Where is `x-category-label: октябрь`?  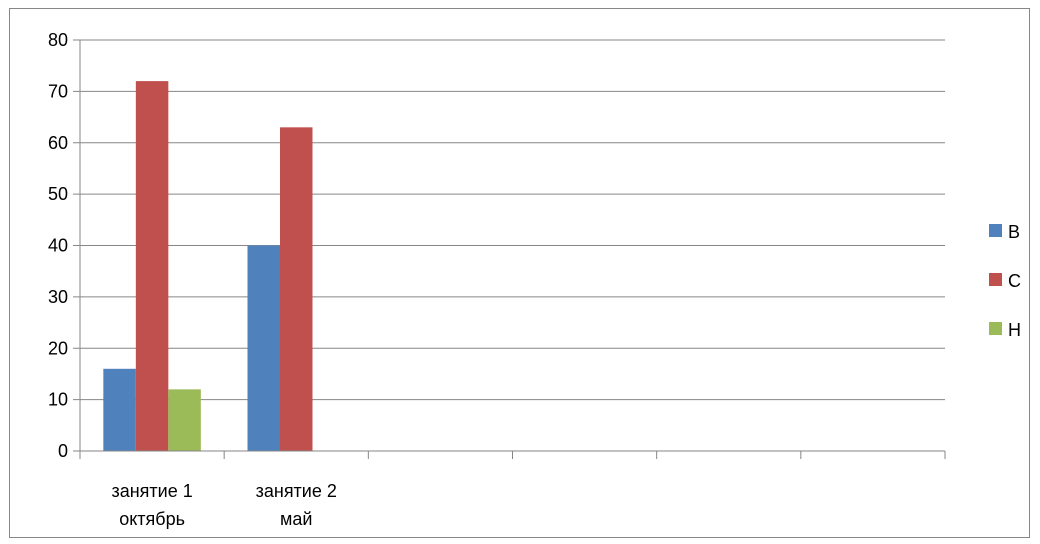 x-category-label: октябрь is located at coordinates (152, 519).